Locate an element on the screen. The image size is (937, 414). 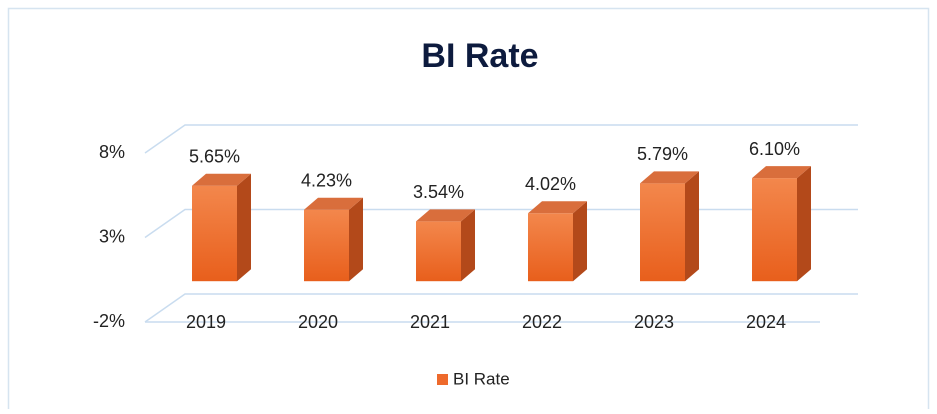
x-tick-label: 2023 is located at coordinates (654, 322).